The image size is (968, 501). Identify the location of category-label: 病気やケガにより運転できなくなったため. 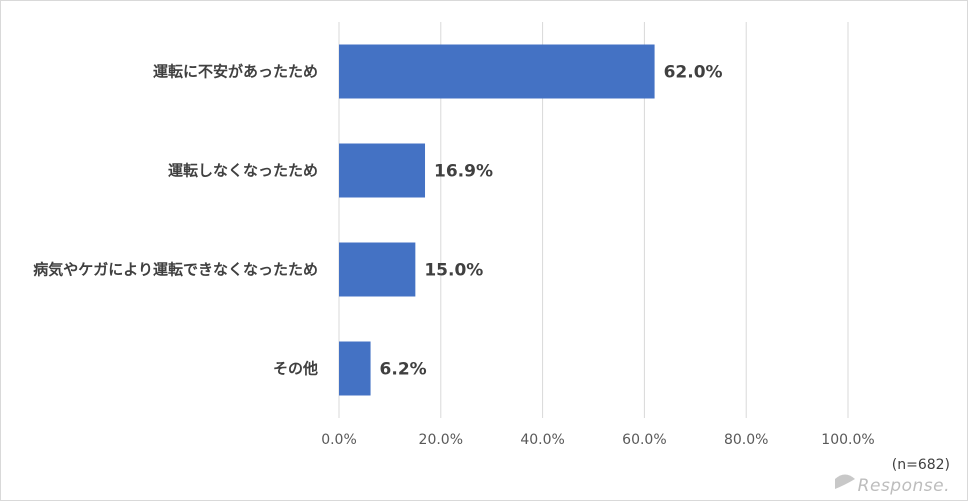
(175, 270).